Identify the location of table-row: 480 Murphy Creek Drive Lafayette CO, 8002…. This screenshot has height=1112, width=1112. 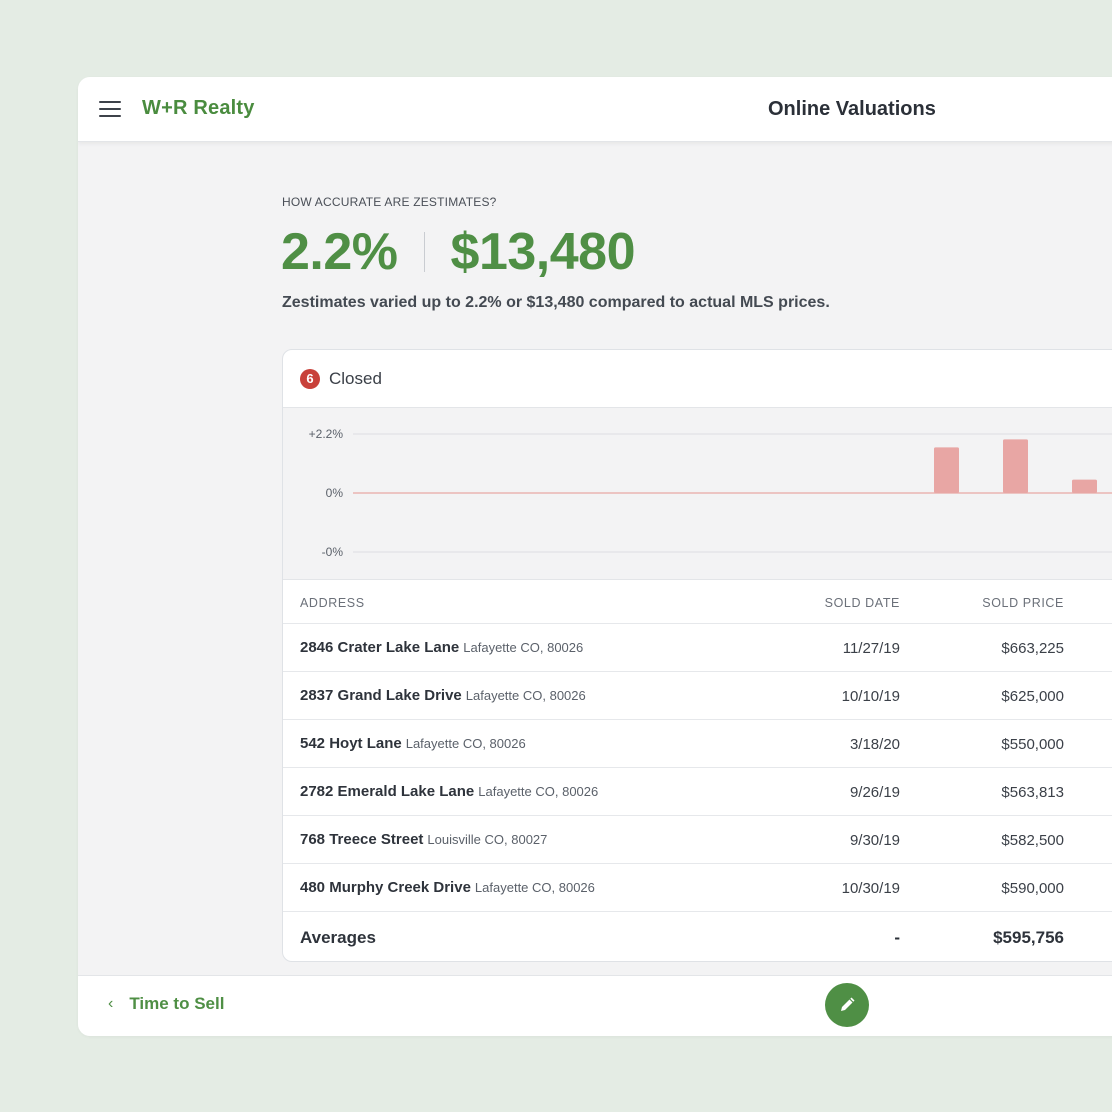
(697, 888).